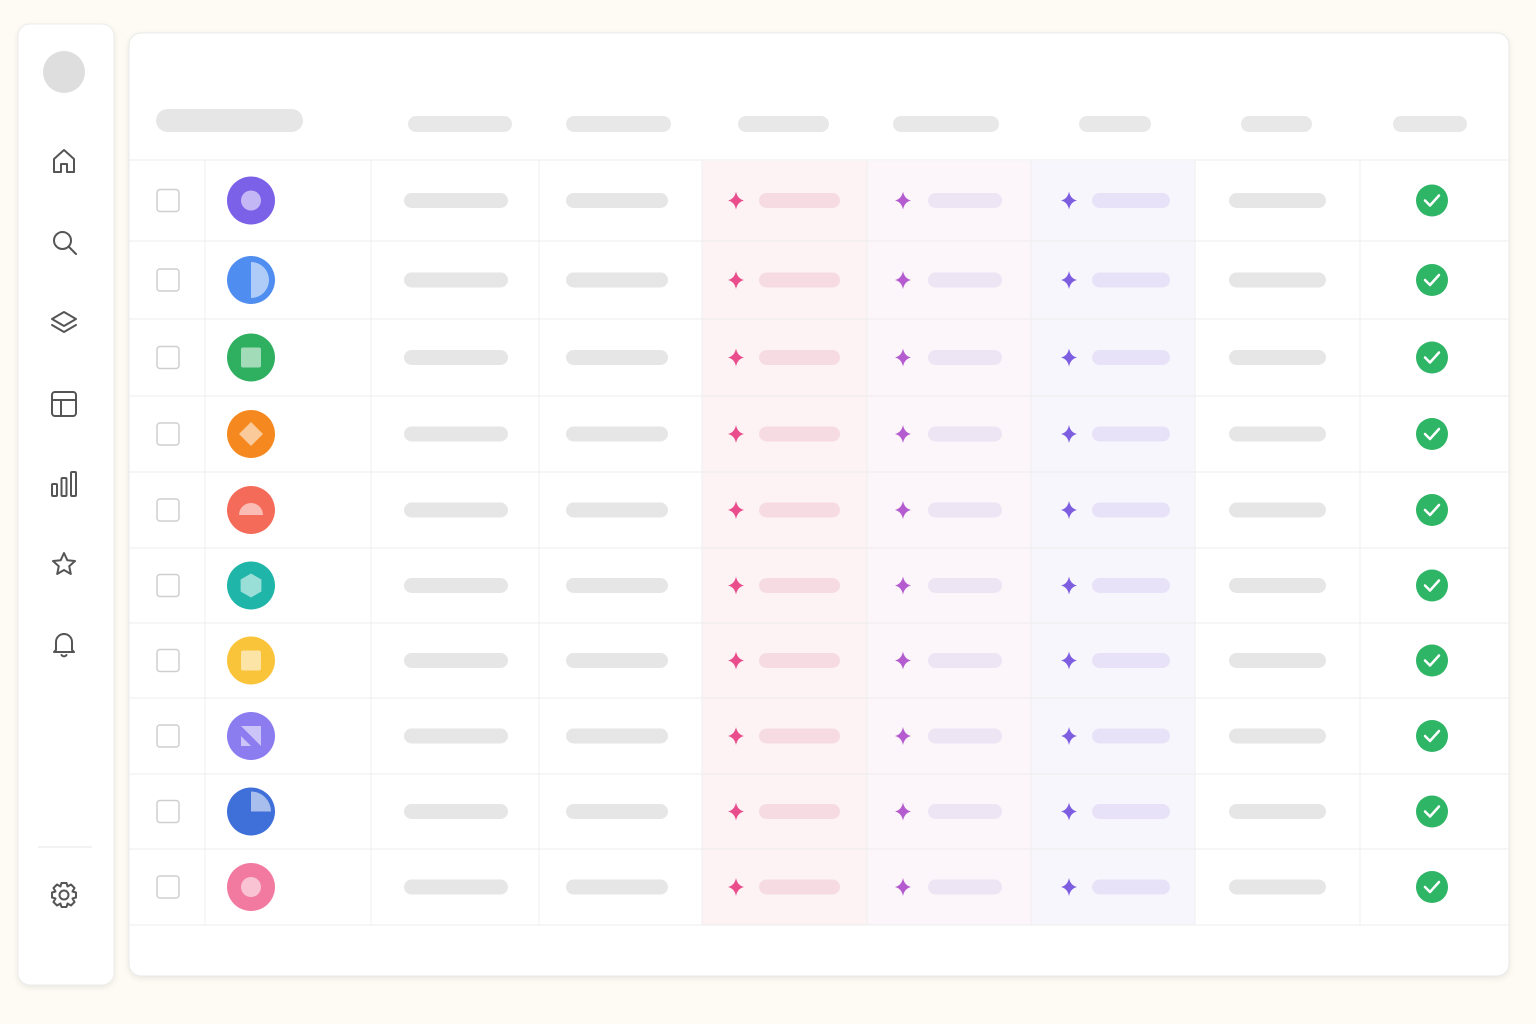  What do you see at coordinates (65, 243) in the screenshot?
I see `search-icon` at bounding box center [65, 243].